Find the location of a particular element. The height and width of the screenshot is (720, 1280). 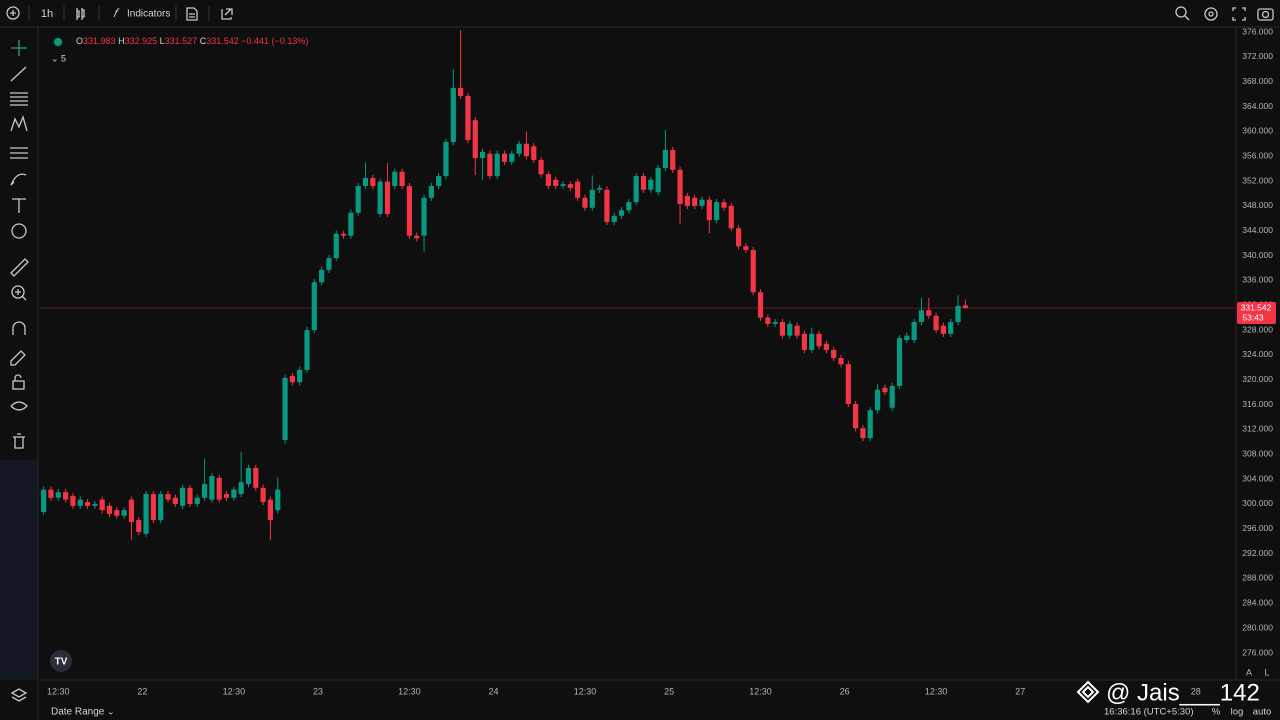

forecast-tool is located at coordinates (19, 153).